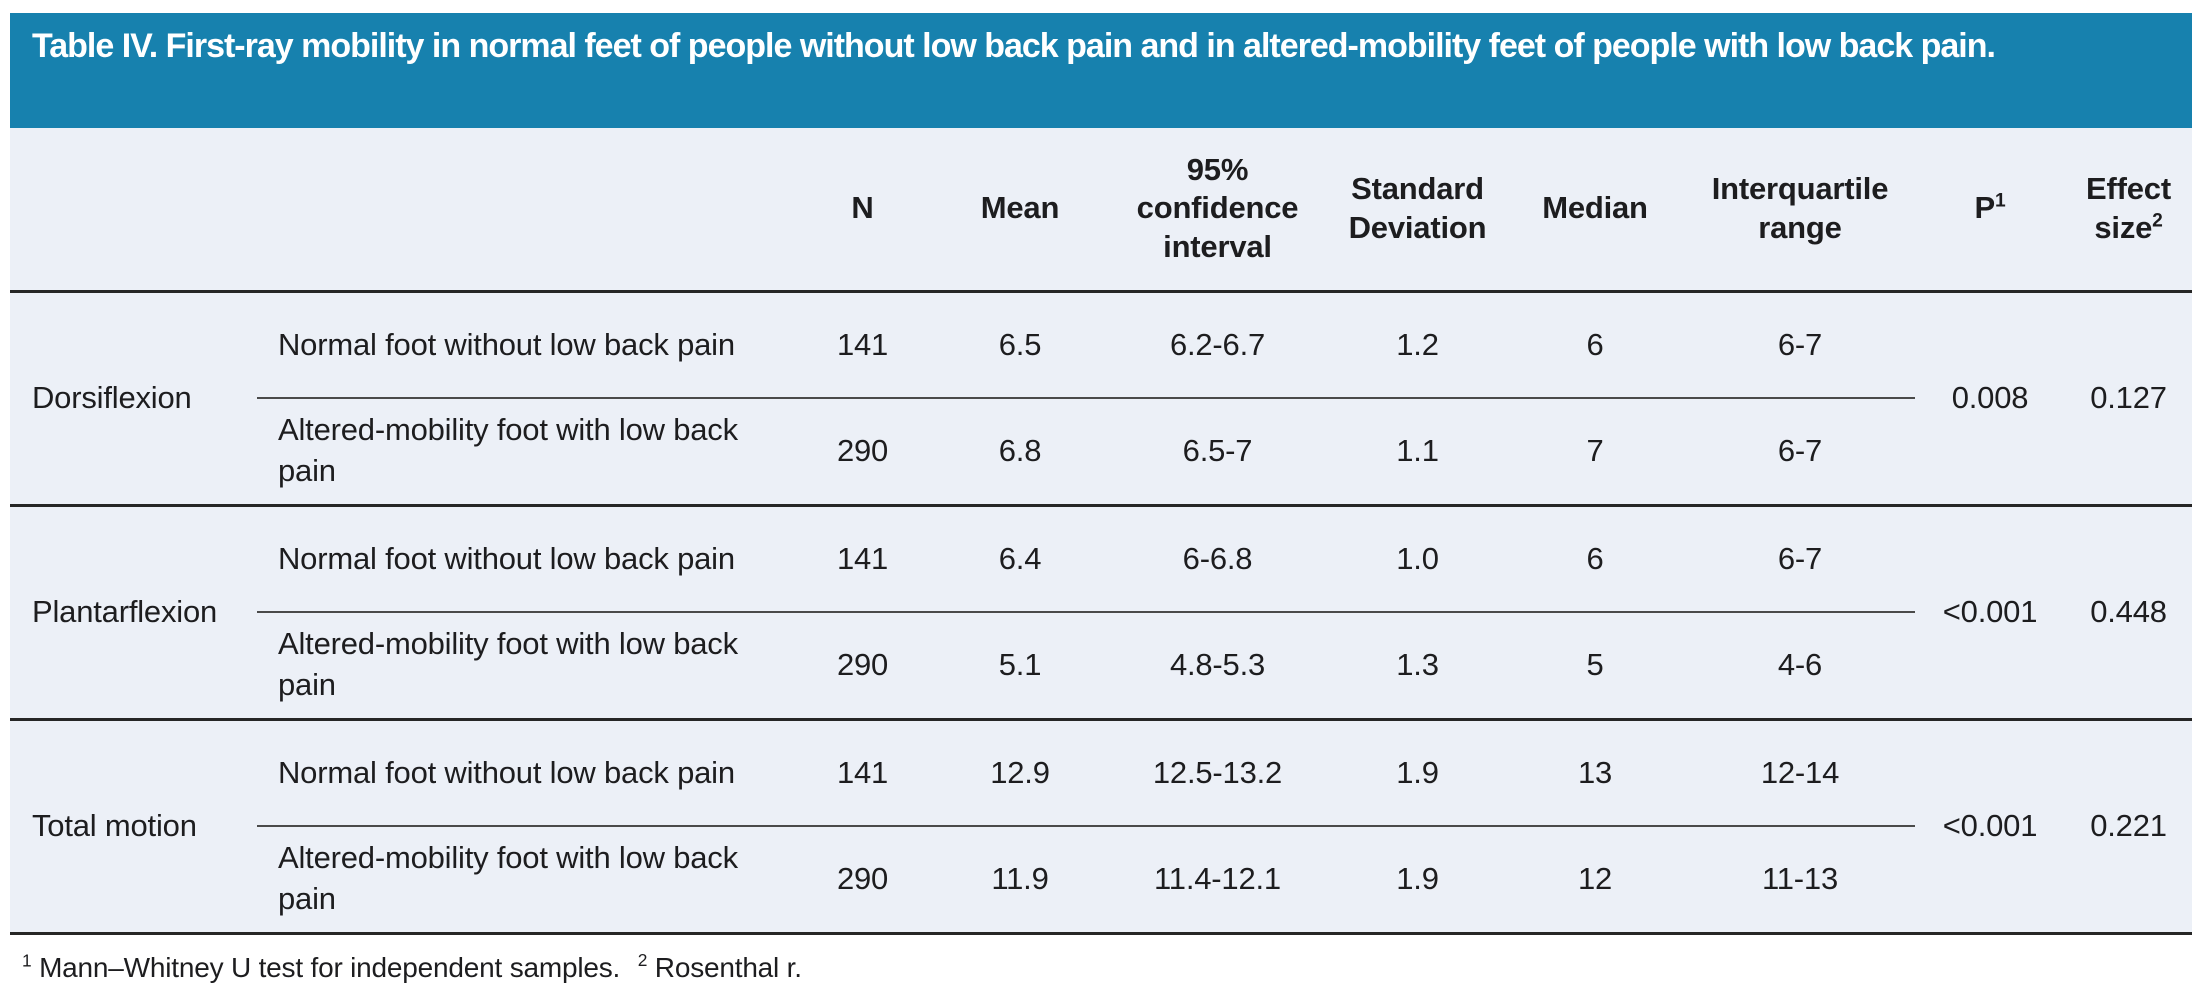  I want to click on value-mean: 12.9, so click(1020, 773).